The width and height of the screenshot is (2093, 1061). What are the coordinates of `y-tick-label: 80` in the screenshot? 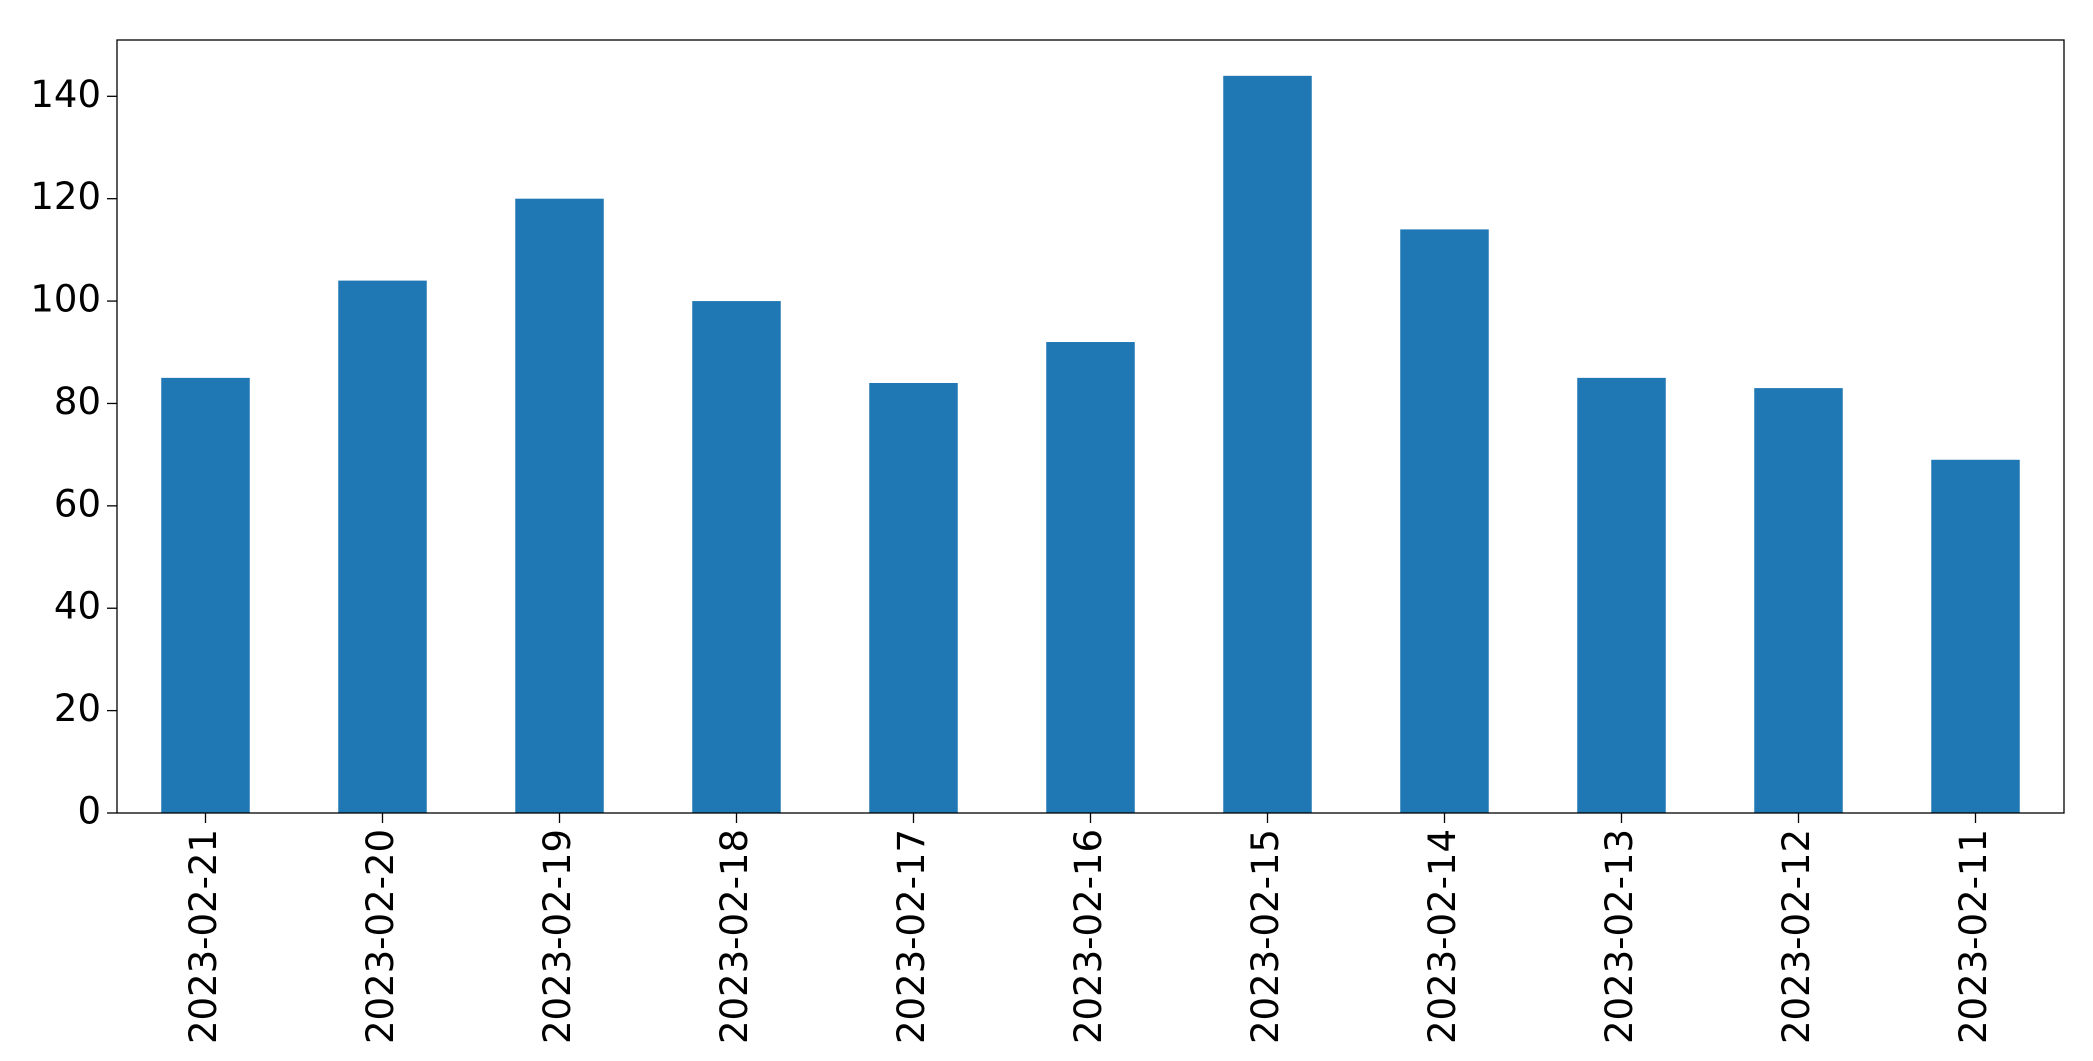 It's located at (77, 401).